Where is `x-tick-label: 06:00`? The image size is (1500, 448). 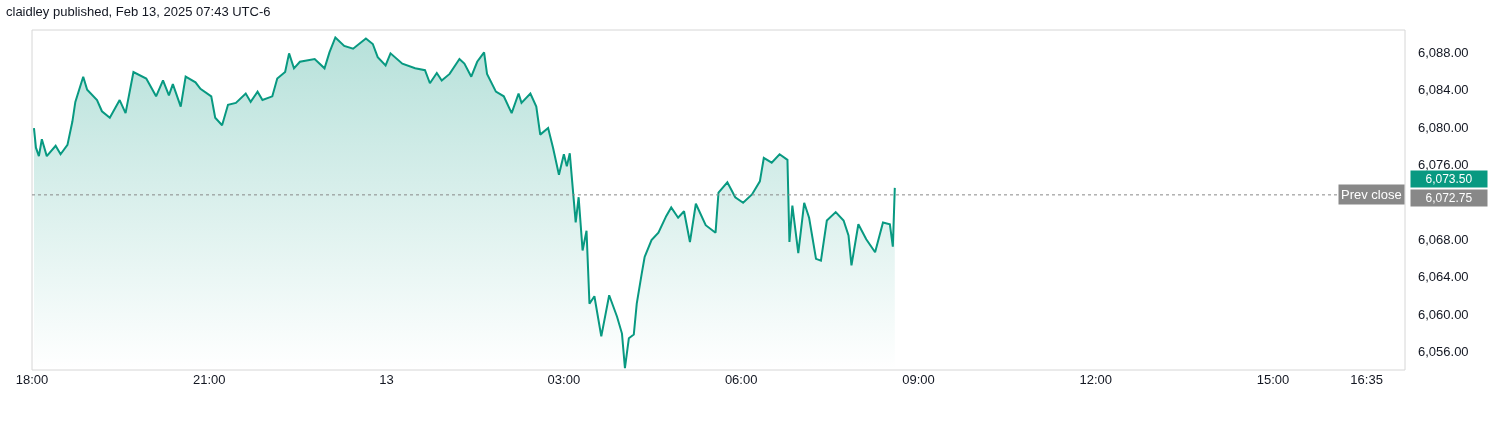 x-tick-label: 06:00 is located at coordinates (741, 379).